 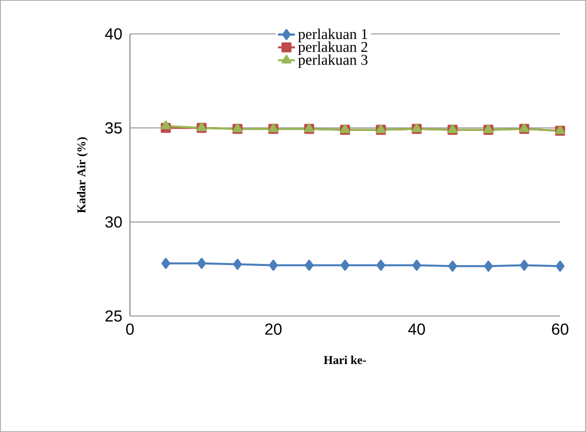 What do you see at coordinates (333, 35) in the screenshot?
I see `legend-label: perlakuan 1` at bounding box center [333, 35].